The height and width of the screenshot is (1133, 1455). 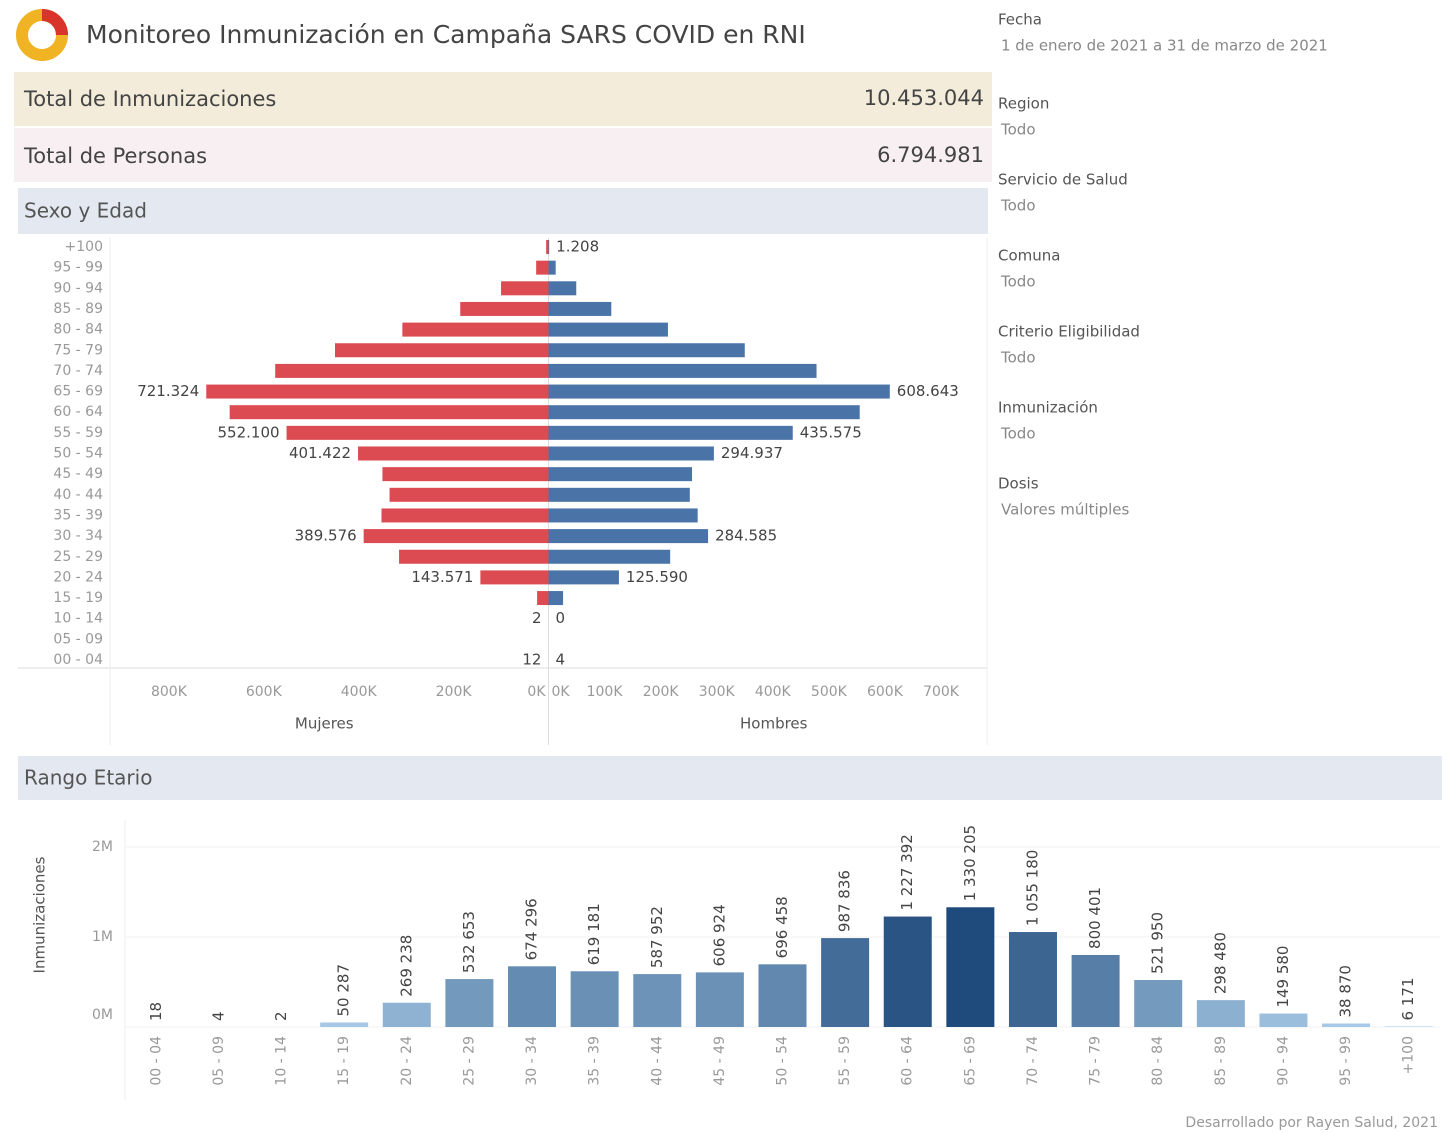 I want to click on category-label: 65 - 69, so click(x=78, y=392).